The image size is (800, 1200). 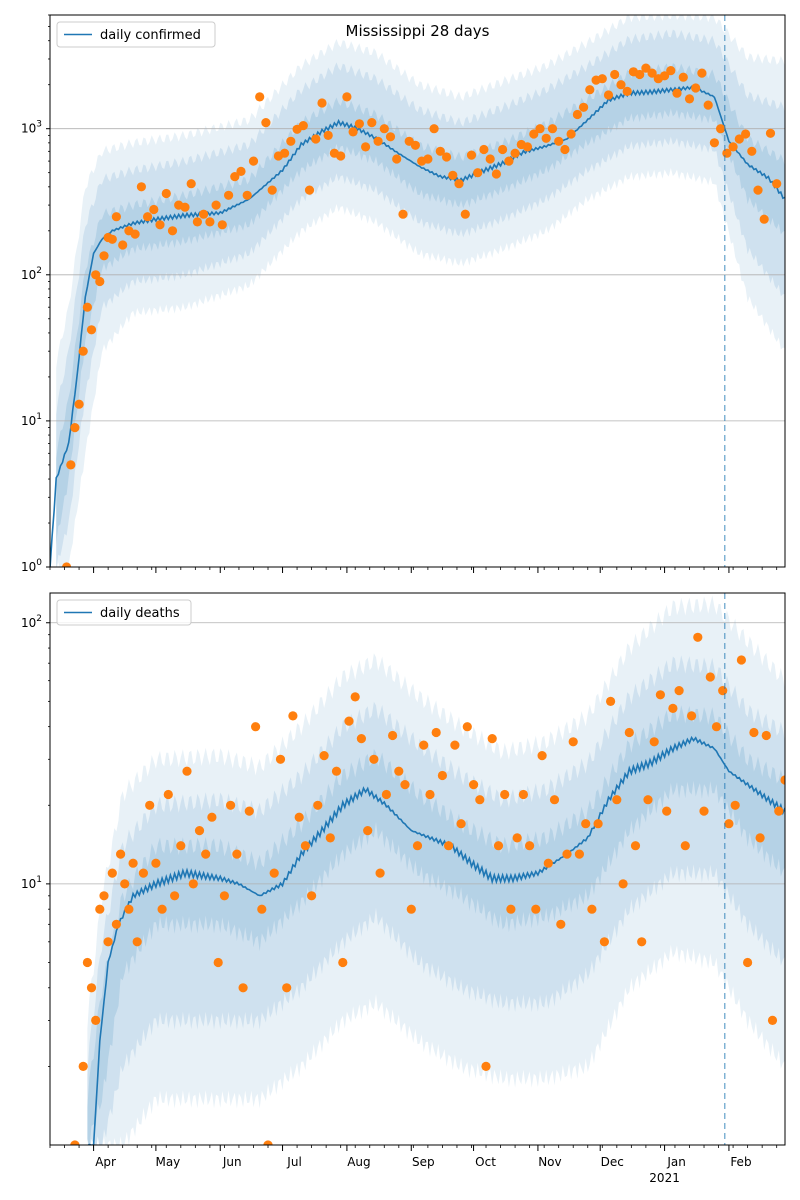 What do you see at coordinates (31, 420) in the screenshot?
I see `y-tick-label: 101` at bounding box center [31, 420].